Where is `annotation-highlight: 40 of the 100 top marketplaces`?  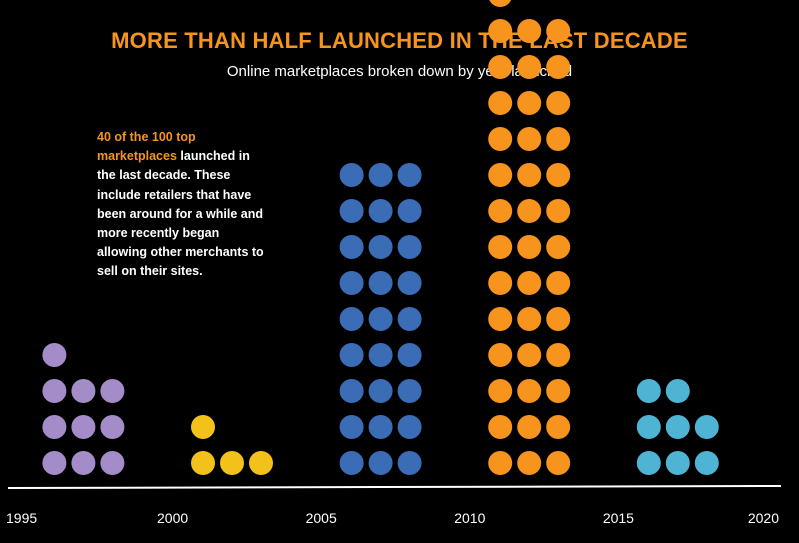
annotation-highlight: 40 of the 100 top marketplaces is located at coordinates (146, 147).